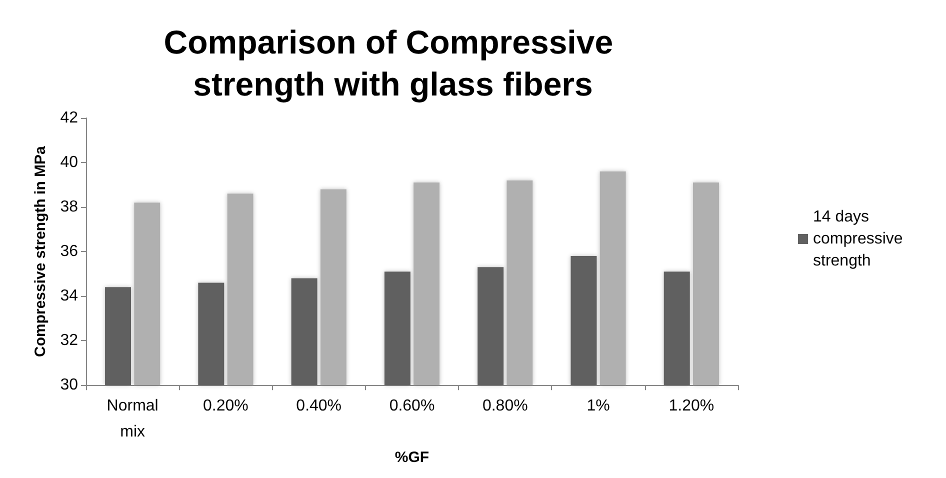 This screenshot has height=478, width=946. What do you see at coordinates (412, 457) in the screenshot?
I see `x-axis-title: %GF` at bounding box center [412, 457].